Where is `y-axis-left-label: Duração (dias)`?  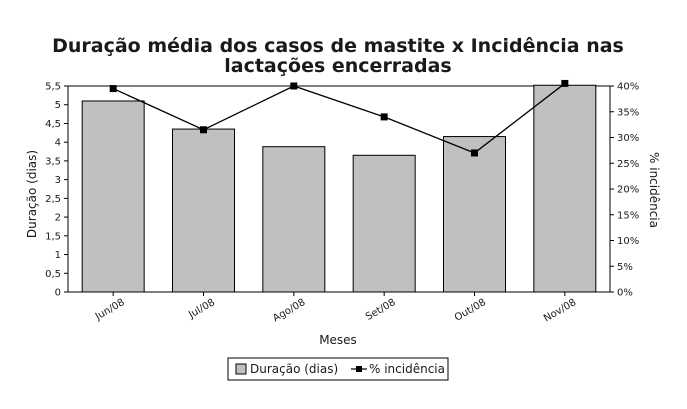
y-axis-left-label: Duração (dias) is located at coordinates (32, 194).